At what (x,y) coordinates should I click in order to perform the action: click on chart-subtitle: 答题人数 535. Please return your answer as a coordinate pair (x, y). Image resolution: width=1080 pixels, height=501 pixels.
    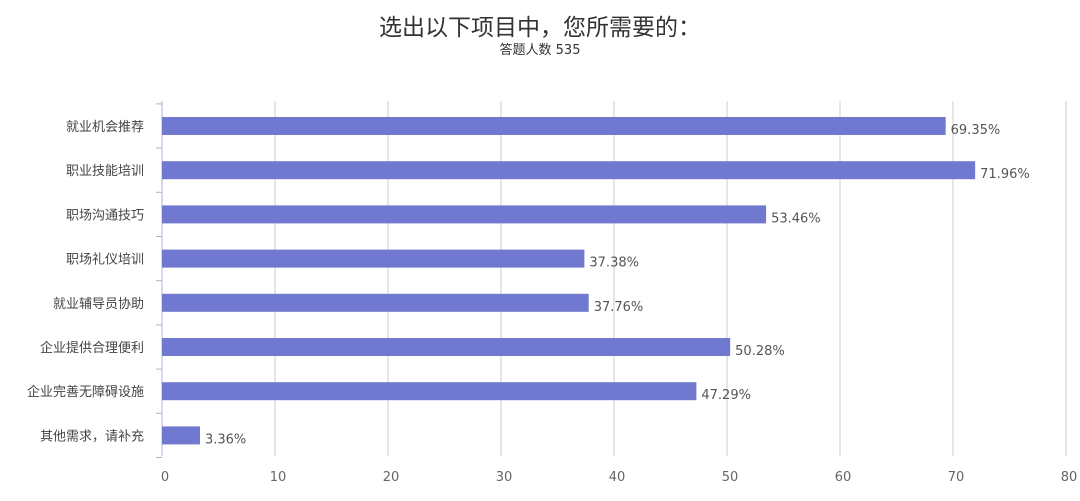
    Looking at the image, I should click on (540, 50).